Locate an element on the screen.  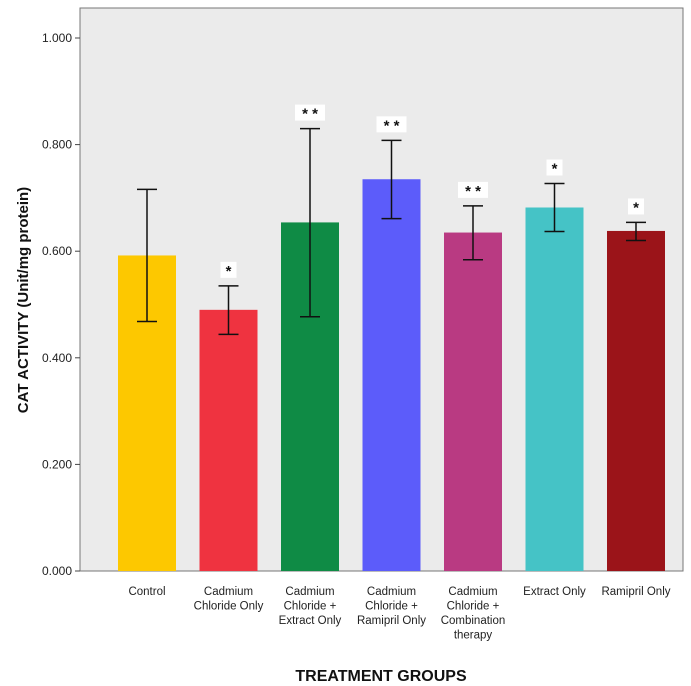
x-tick-label-line: Chloride Only is located at coordinates (229, 607).